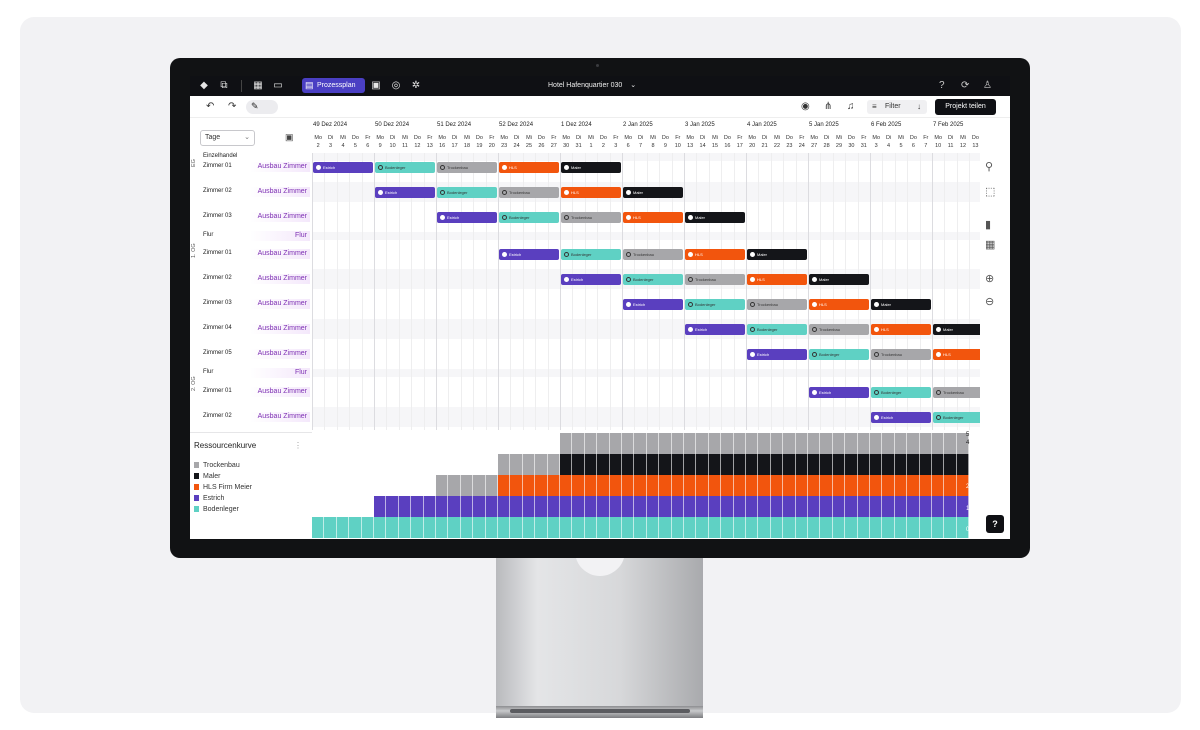 The width and height of the screenshot is (1200, 730). What do you see at coordinates (705, 279) in the screenshot?
I see `task-label: Trockenbau` at bounding box center [705, 279].